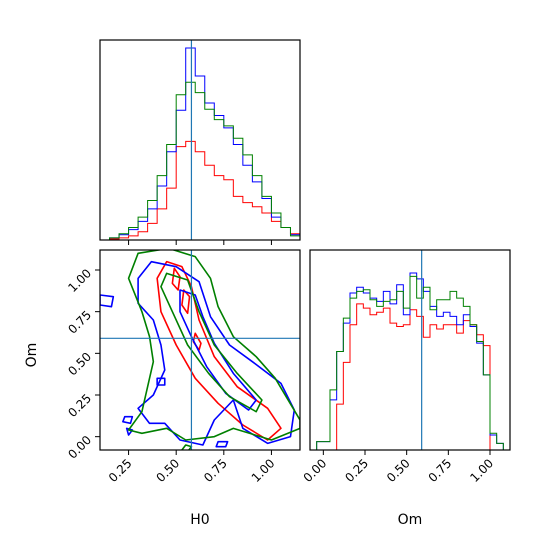  Describe the element at coordinates (398, 470) in the screenshot. I see `hist-om-x-tick-label: 0.50` at that location.